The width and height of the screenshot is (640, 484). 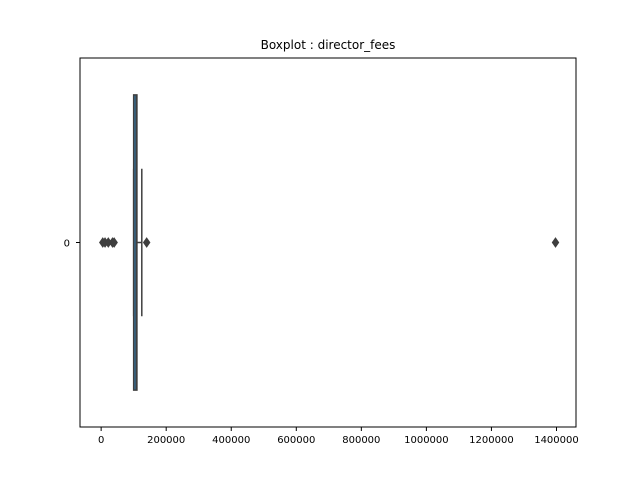 I want to click on x-tick-label: 200000, so click(x=166, y=440).